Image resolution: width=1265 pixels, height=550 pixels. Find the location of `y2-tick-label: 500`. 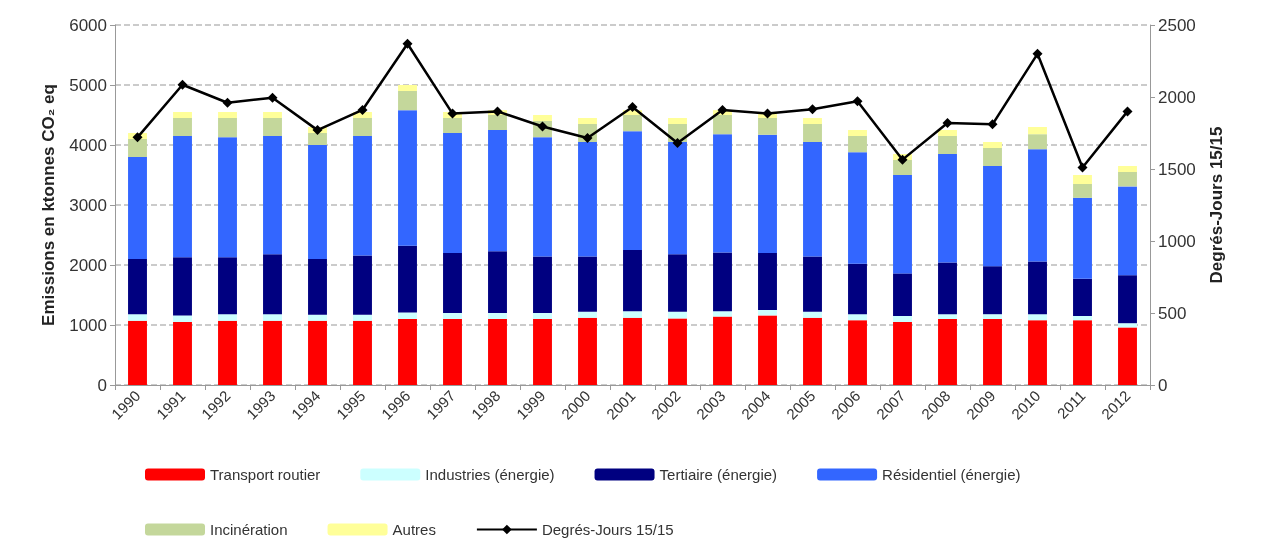

y2-tick-label: 500 is located at coordinates (1172, 313).